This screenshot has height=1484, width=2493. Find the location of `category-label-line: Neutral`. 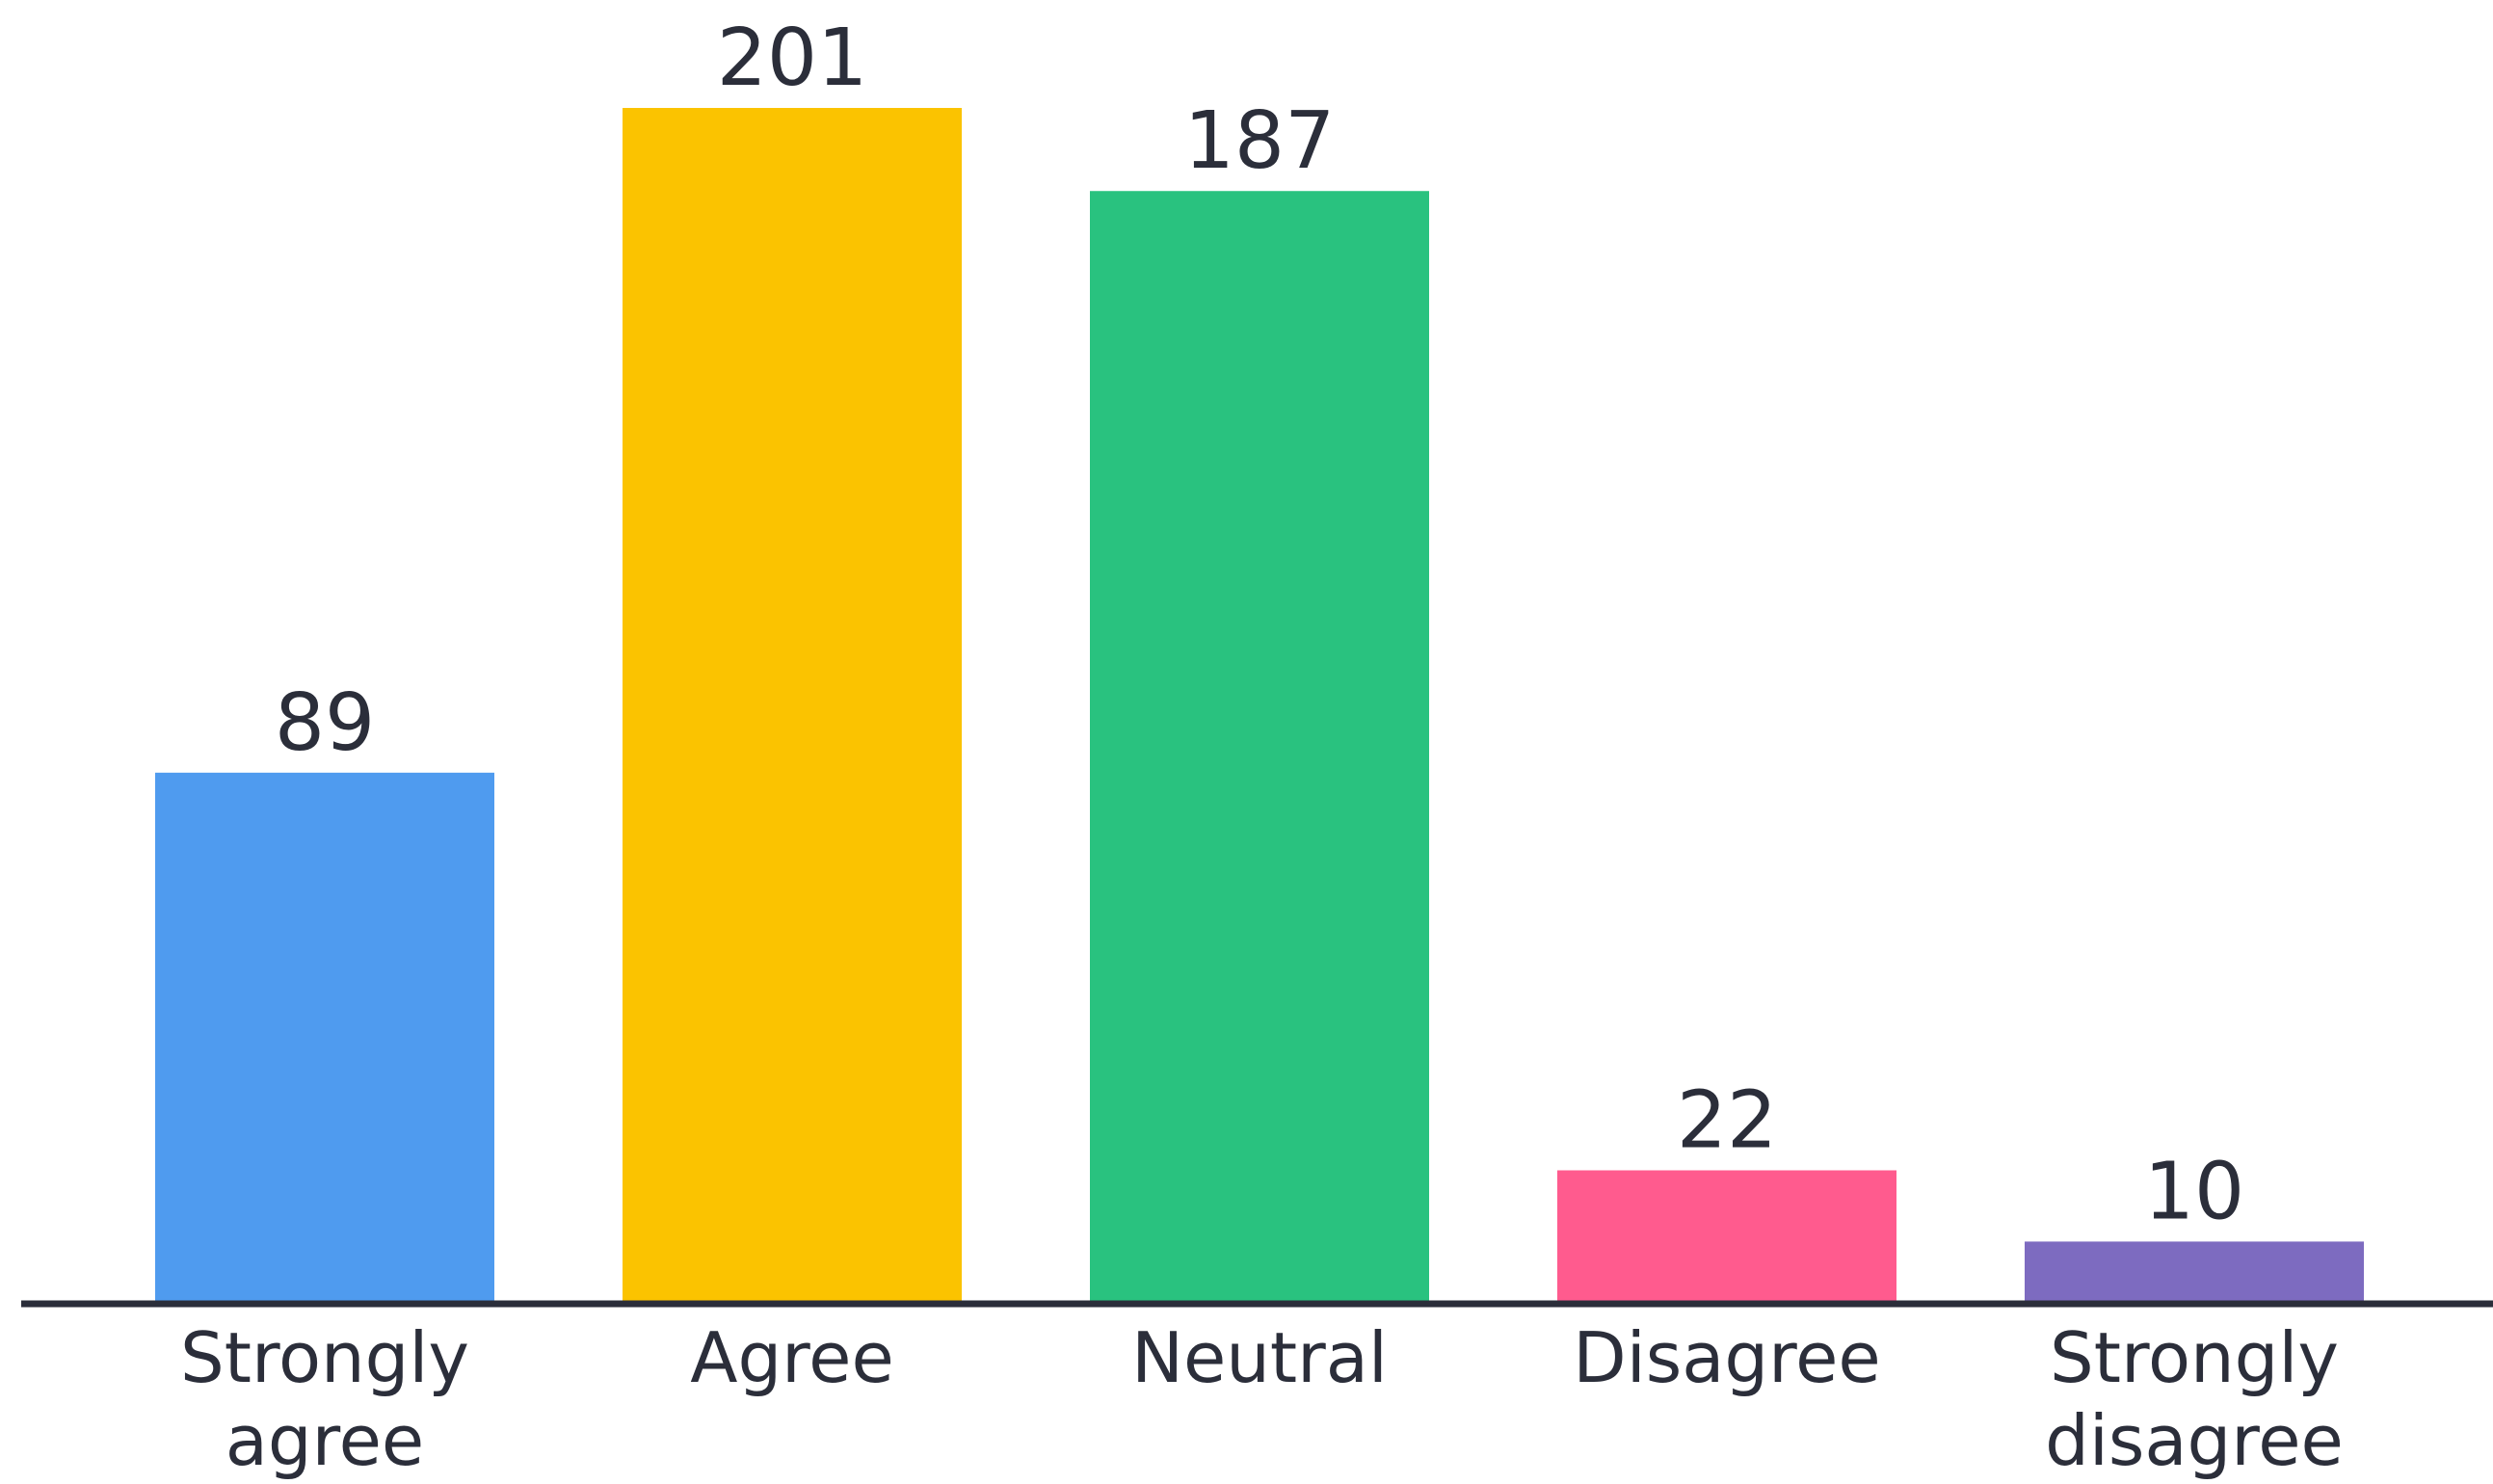

category-label-line: Neutral is located at coordinates (1260, 1357).